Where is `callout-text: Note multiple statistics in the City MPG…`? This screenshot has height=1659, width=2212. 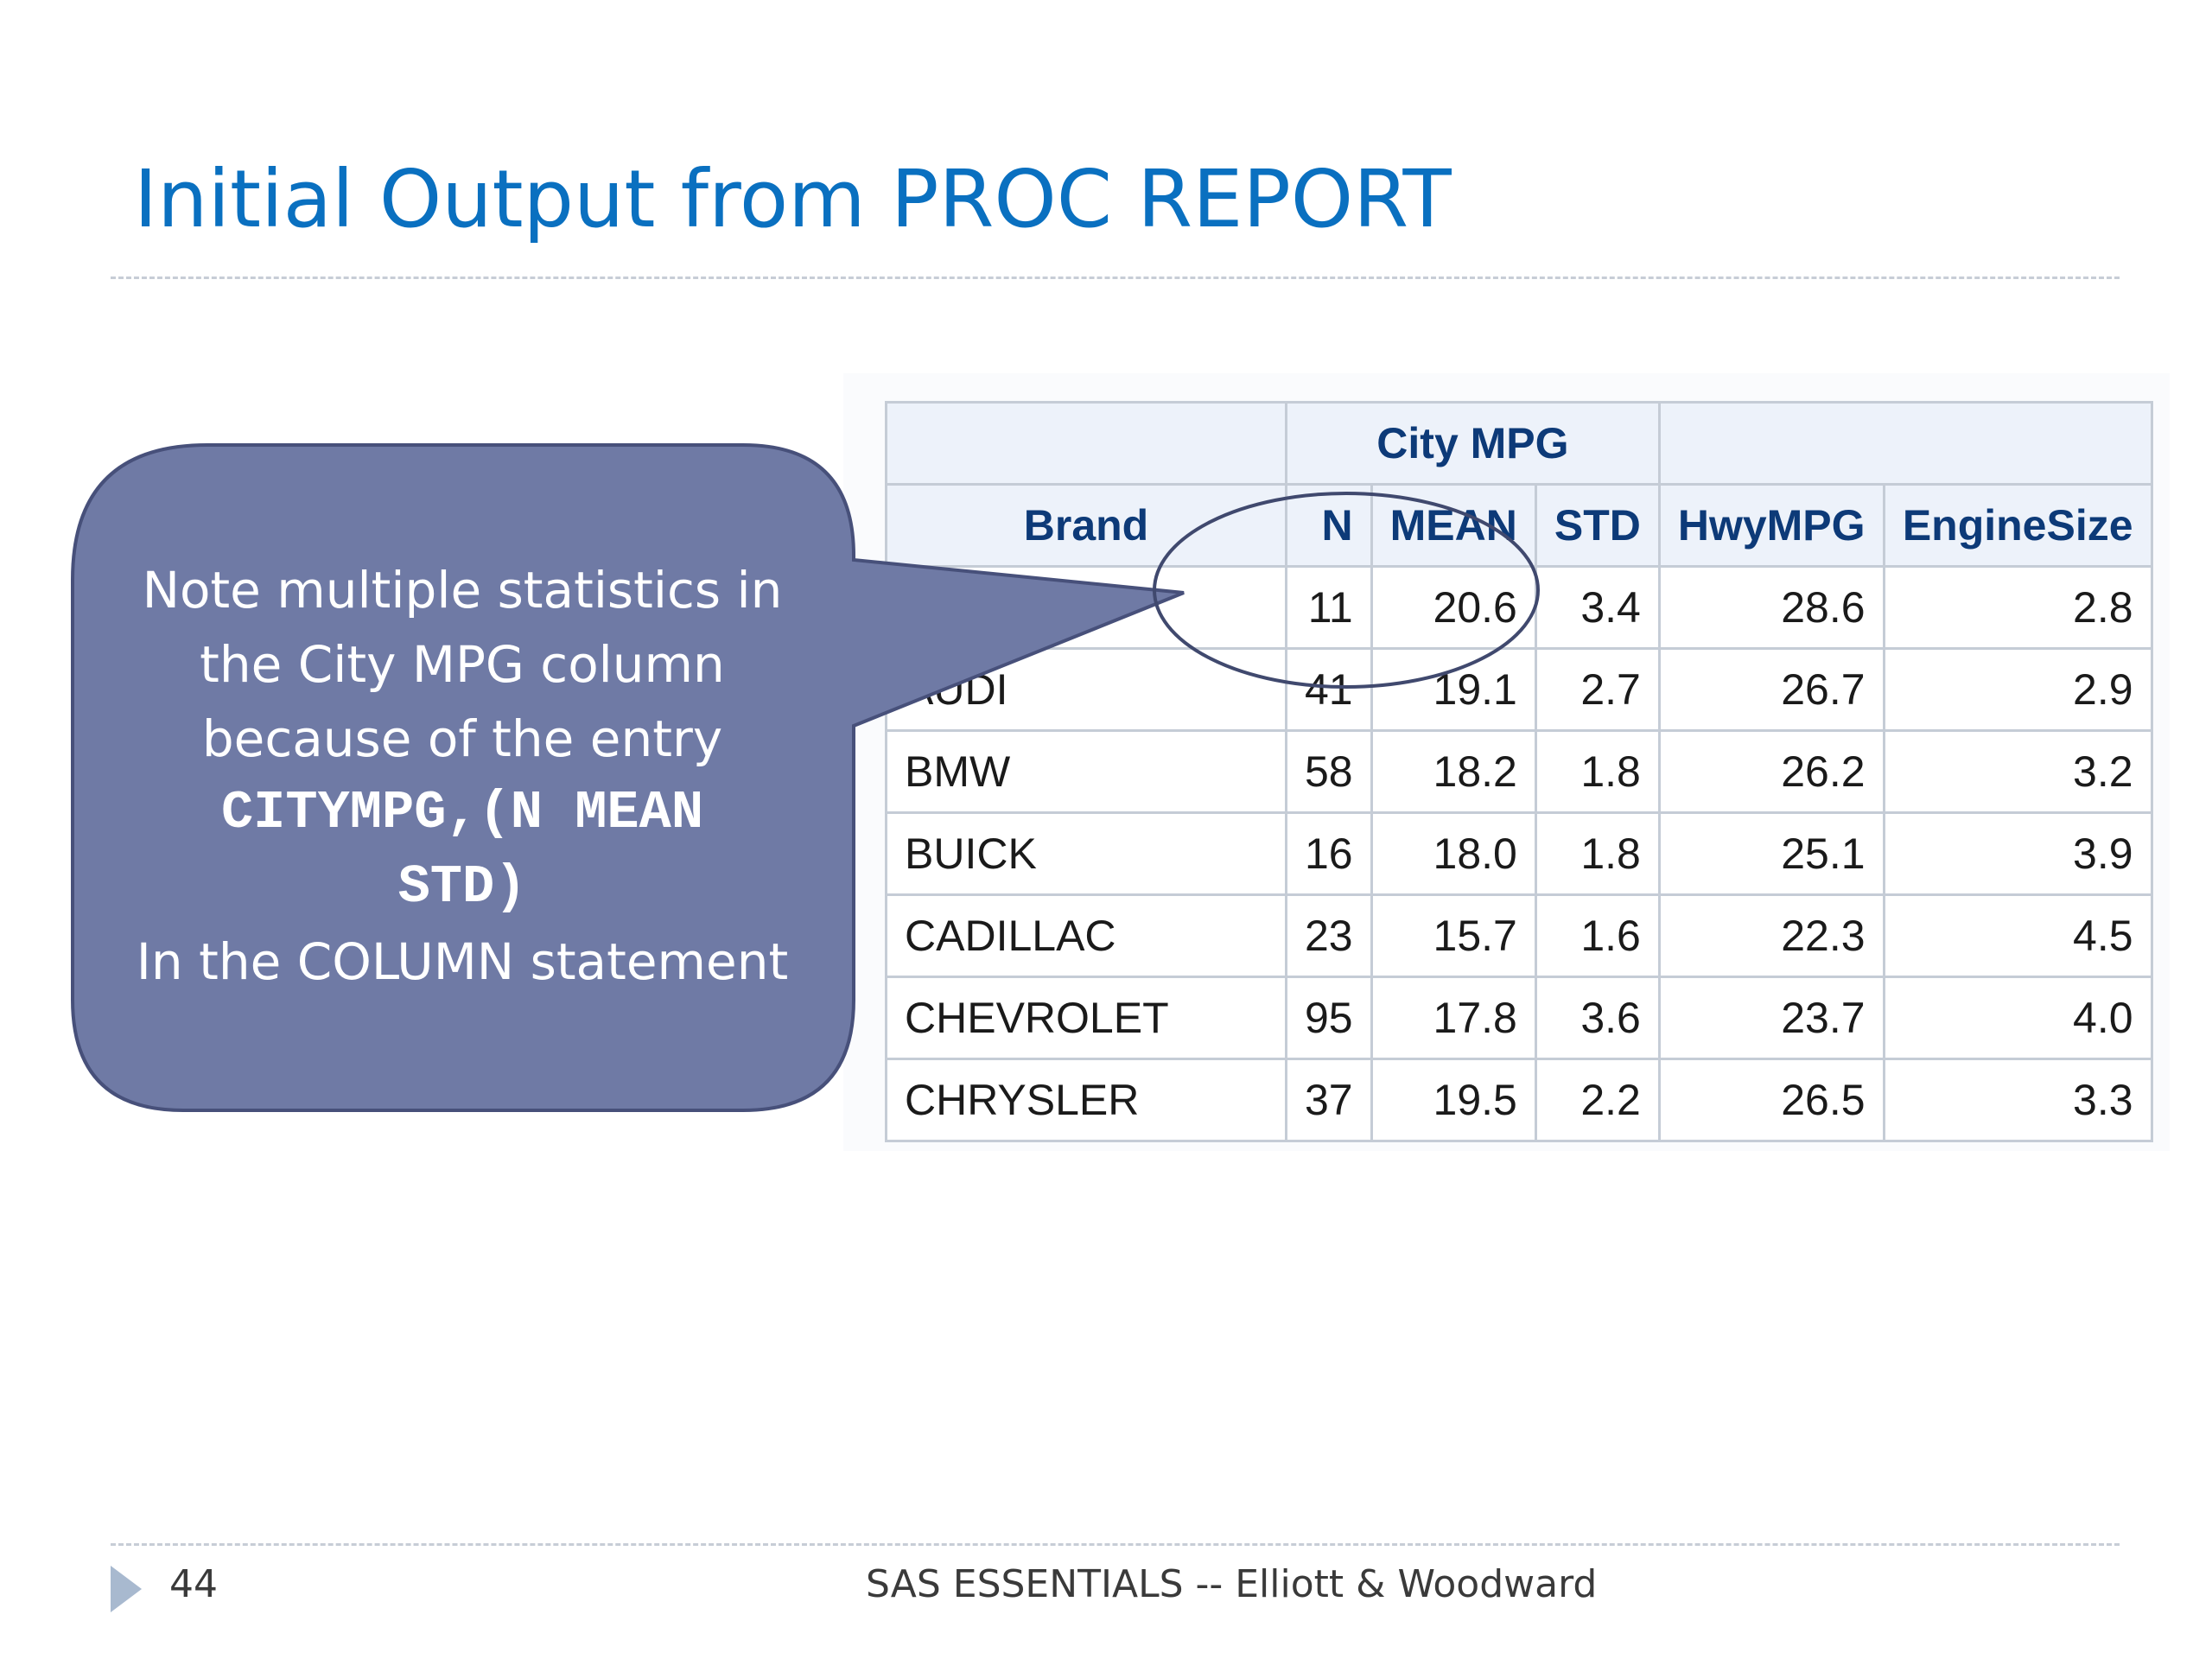
callout-text: Note multiple statistics in the City MPG… is located at coordinates (462, 776).